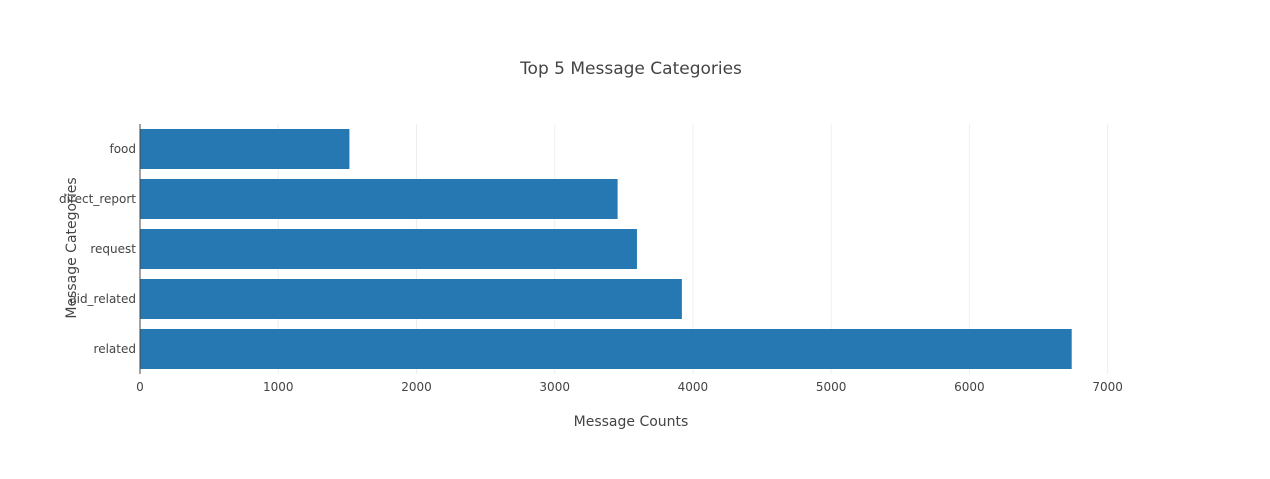  I want to click on bar-aid_related, so click(411, 299).